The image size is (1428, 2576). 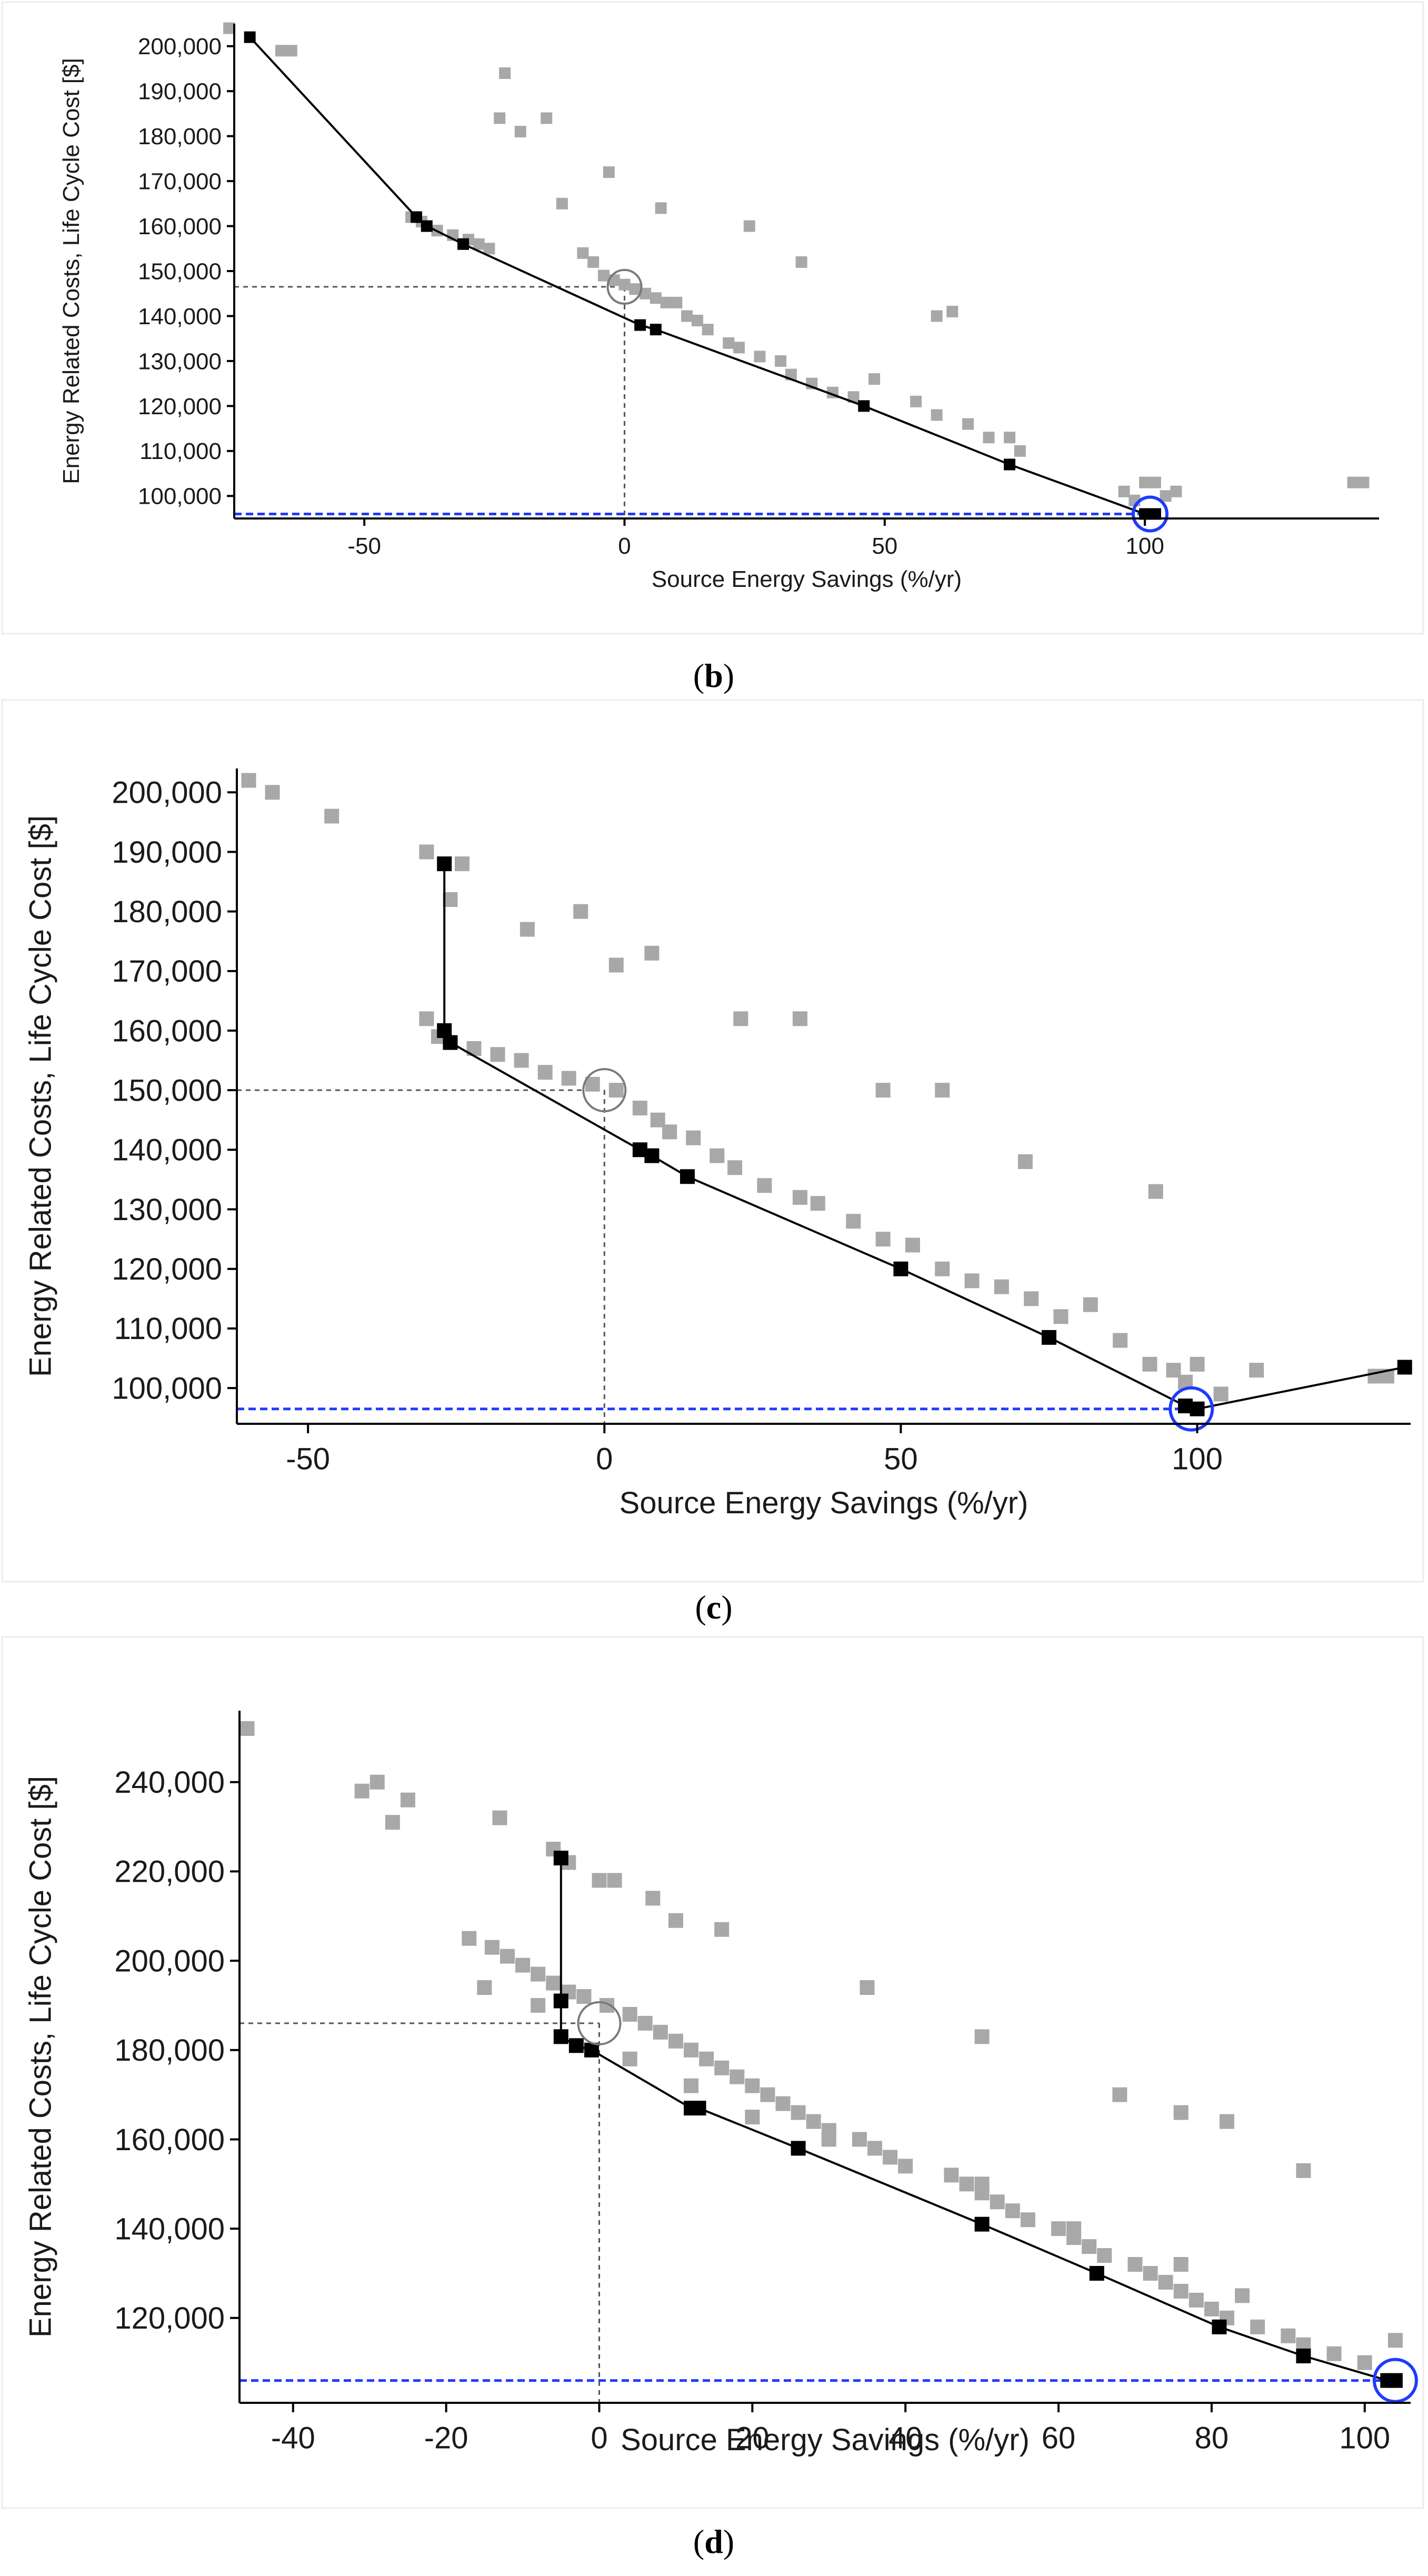 What do you see at coordinates (825, 2440) in the screenshot?
I see `chart-d-x-axis-label: Source Energy Savings (%/yr)` at bounding box center [825, 2440].